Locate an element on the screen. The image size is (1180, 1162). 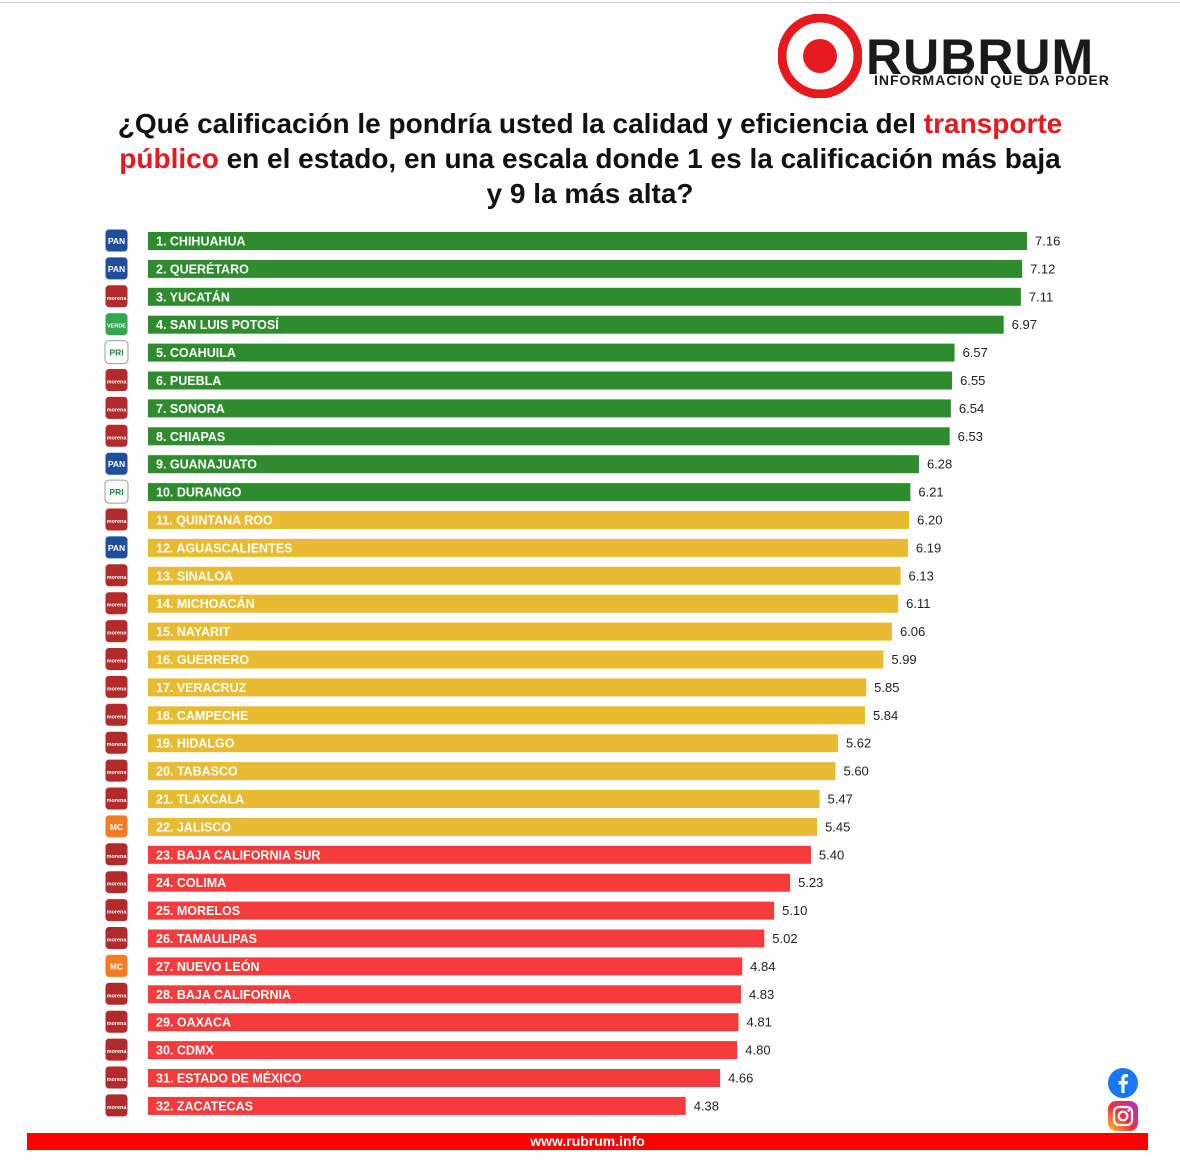
top-divider is located at coordinates (590, 2).